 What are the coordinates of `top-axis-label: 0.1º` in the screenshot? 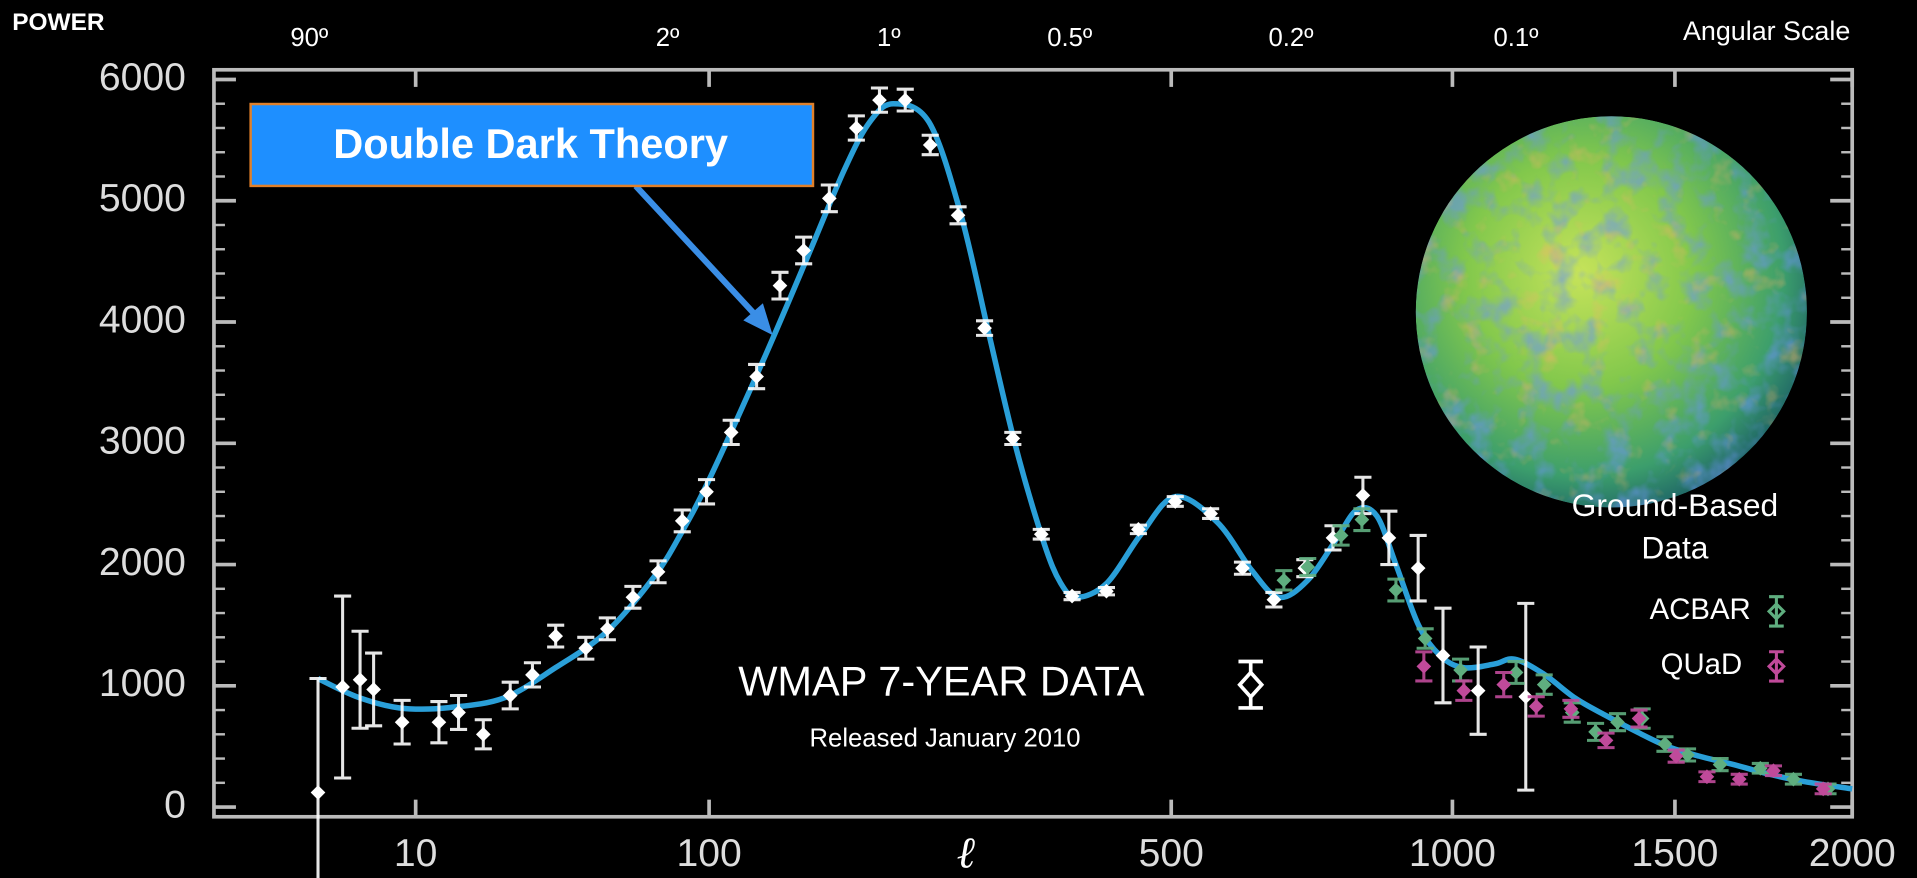 It's located at (1516, 38).